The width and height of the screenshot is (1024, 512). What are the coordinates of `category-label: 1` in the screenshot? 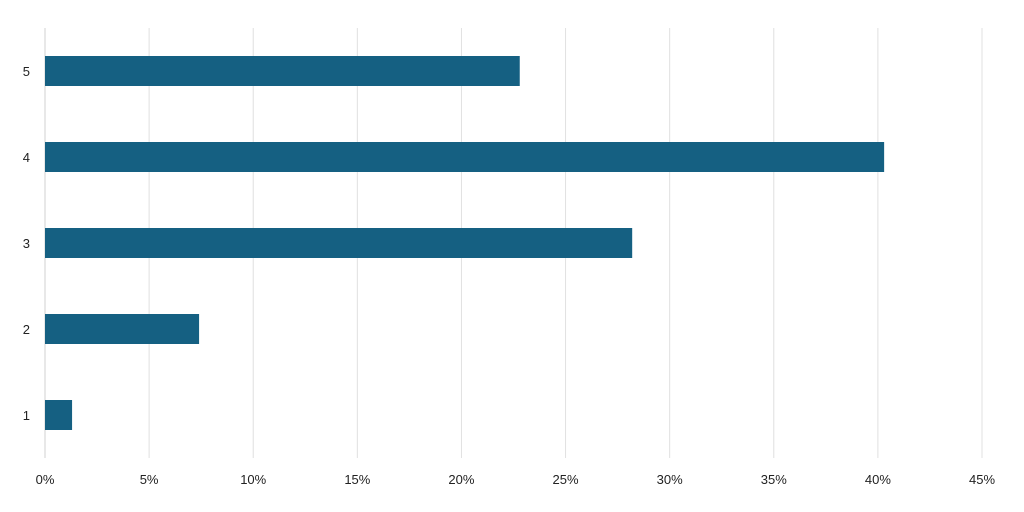 It's located at (26, 415).